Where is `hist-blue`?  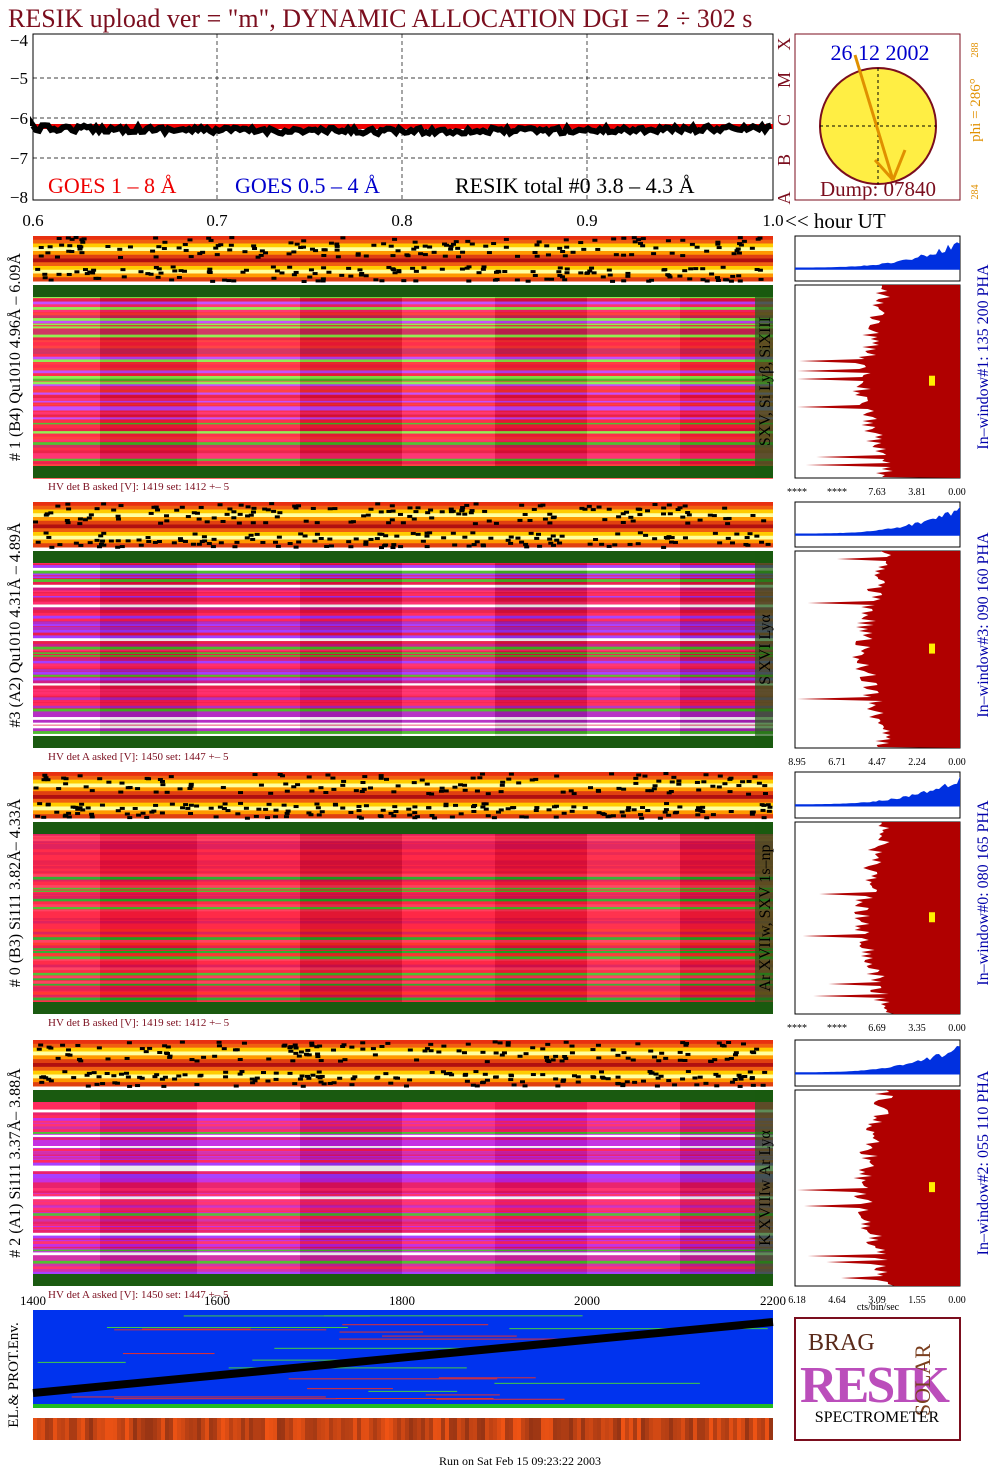
hist-blue is located at coordinates (877, 791).